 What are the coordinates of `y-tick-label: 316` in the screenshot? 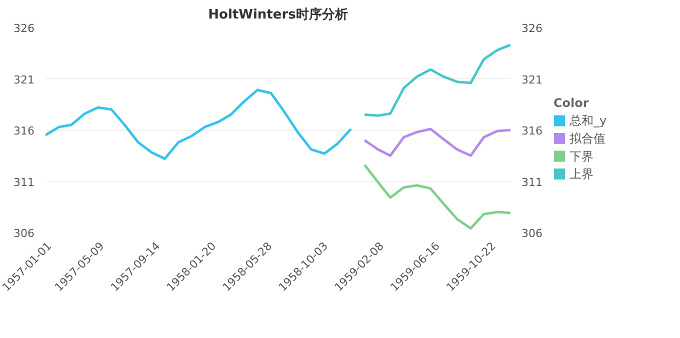 It's located at (24, 131).